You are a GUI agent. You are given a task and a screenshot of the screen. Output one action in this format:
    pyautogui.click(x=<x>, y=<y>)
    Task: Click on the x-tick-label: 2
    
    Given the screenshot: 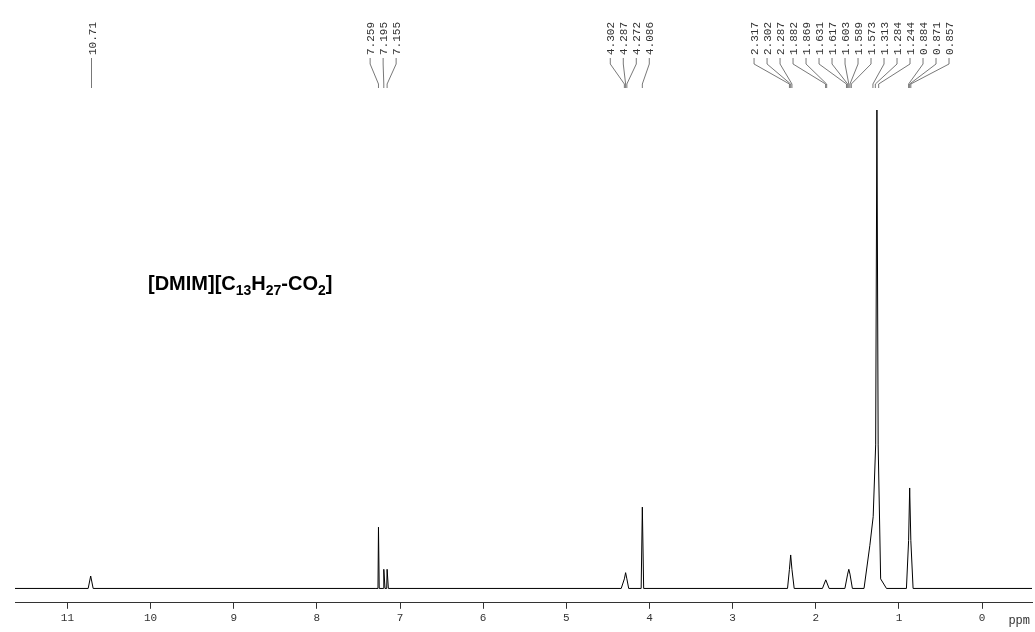 What is the action you would take?
    pyautogui.click(x=816, y=618)
    